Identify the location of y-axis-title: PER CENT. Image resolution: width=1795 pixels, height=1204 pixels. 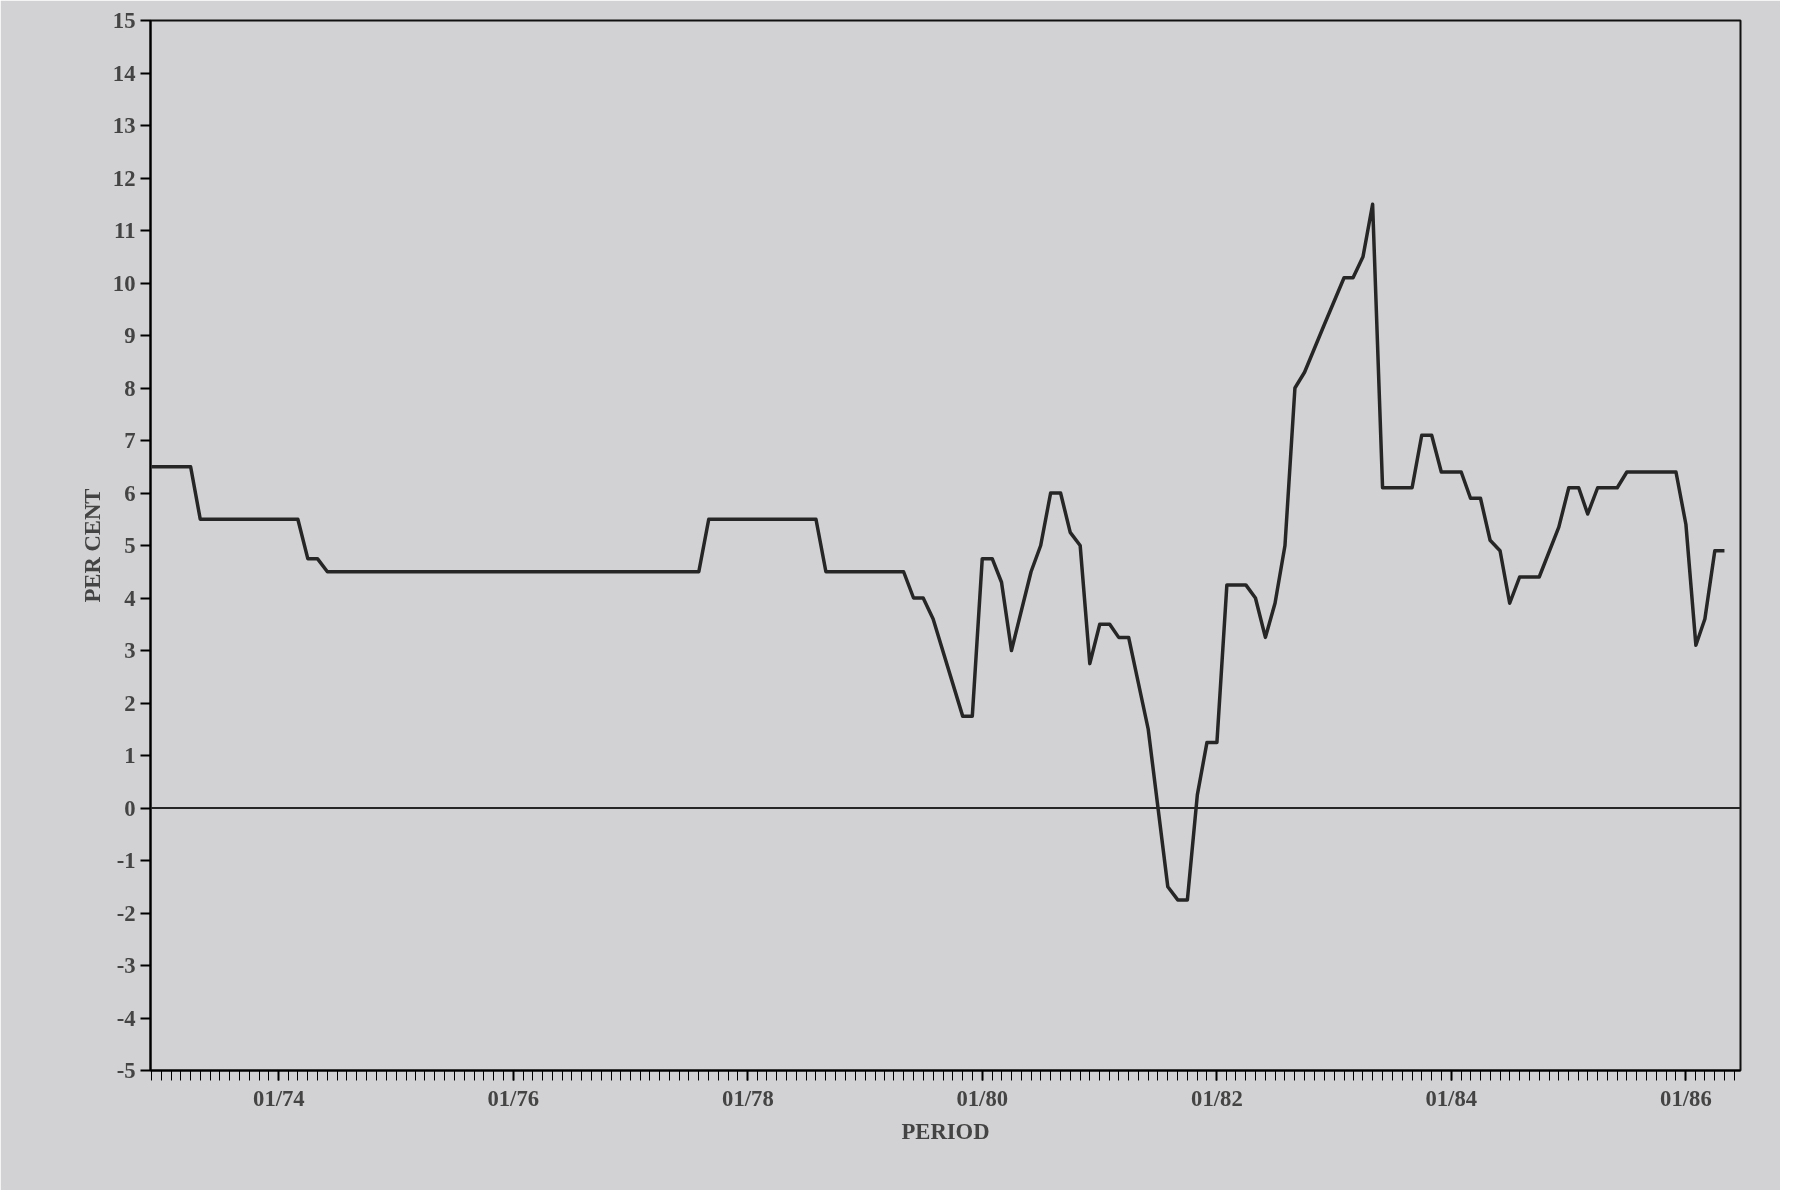
(92, 545).